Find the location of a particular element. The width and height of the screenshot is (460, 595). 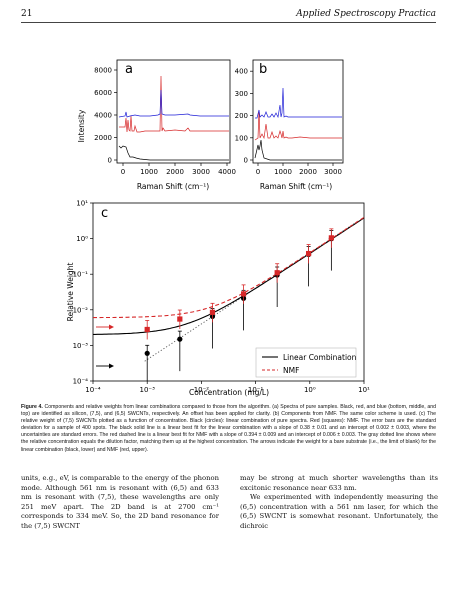

legend-nmf-label: NMF is located at coordinates (291, 370).